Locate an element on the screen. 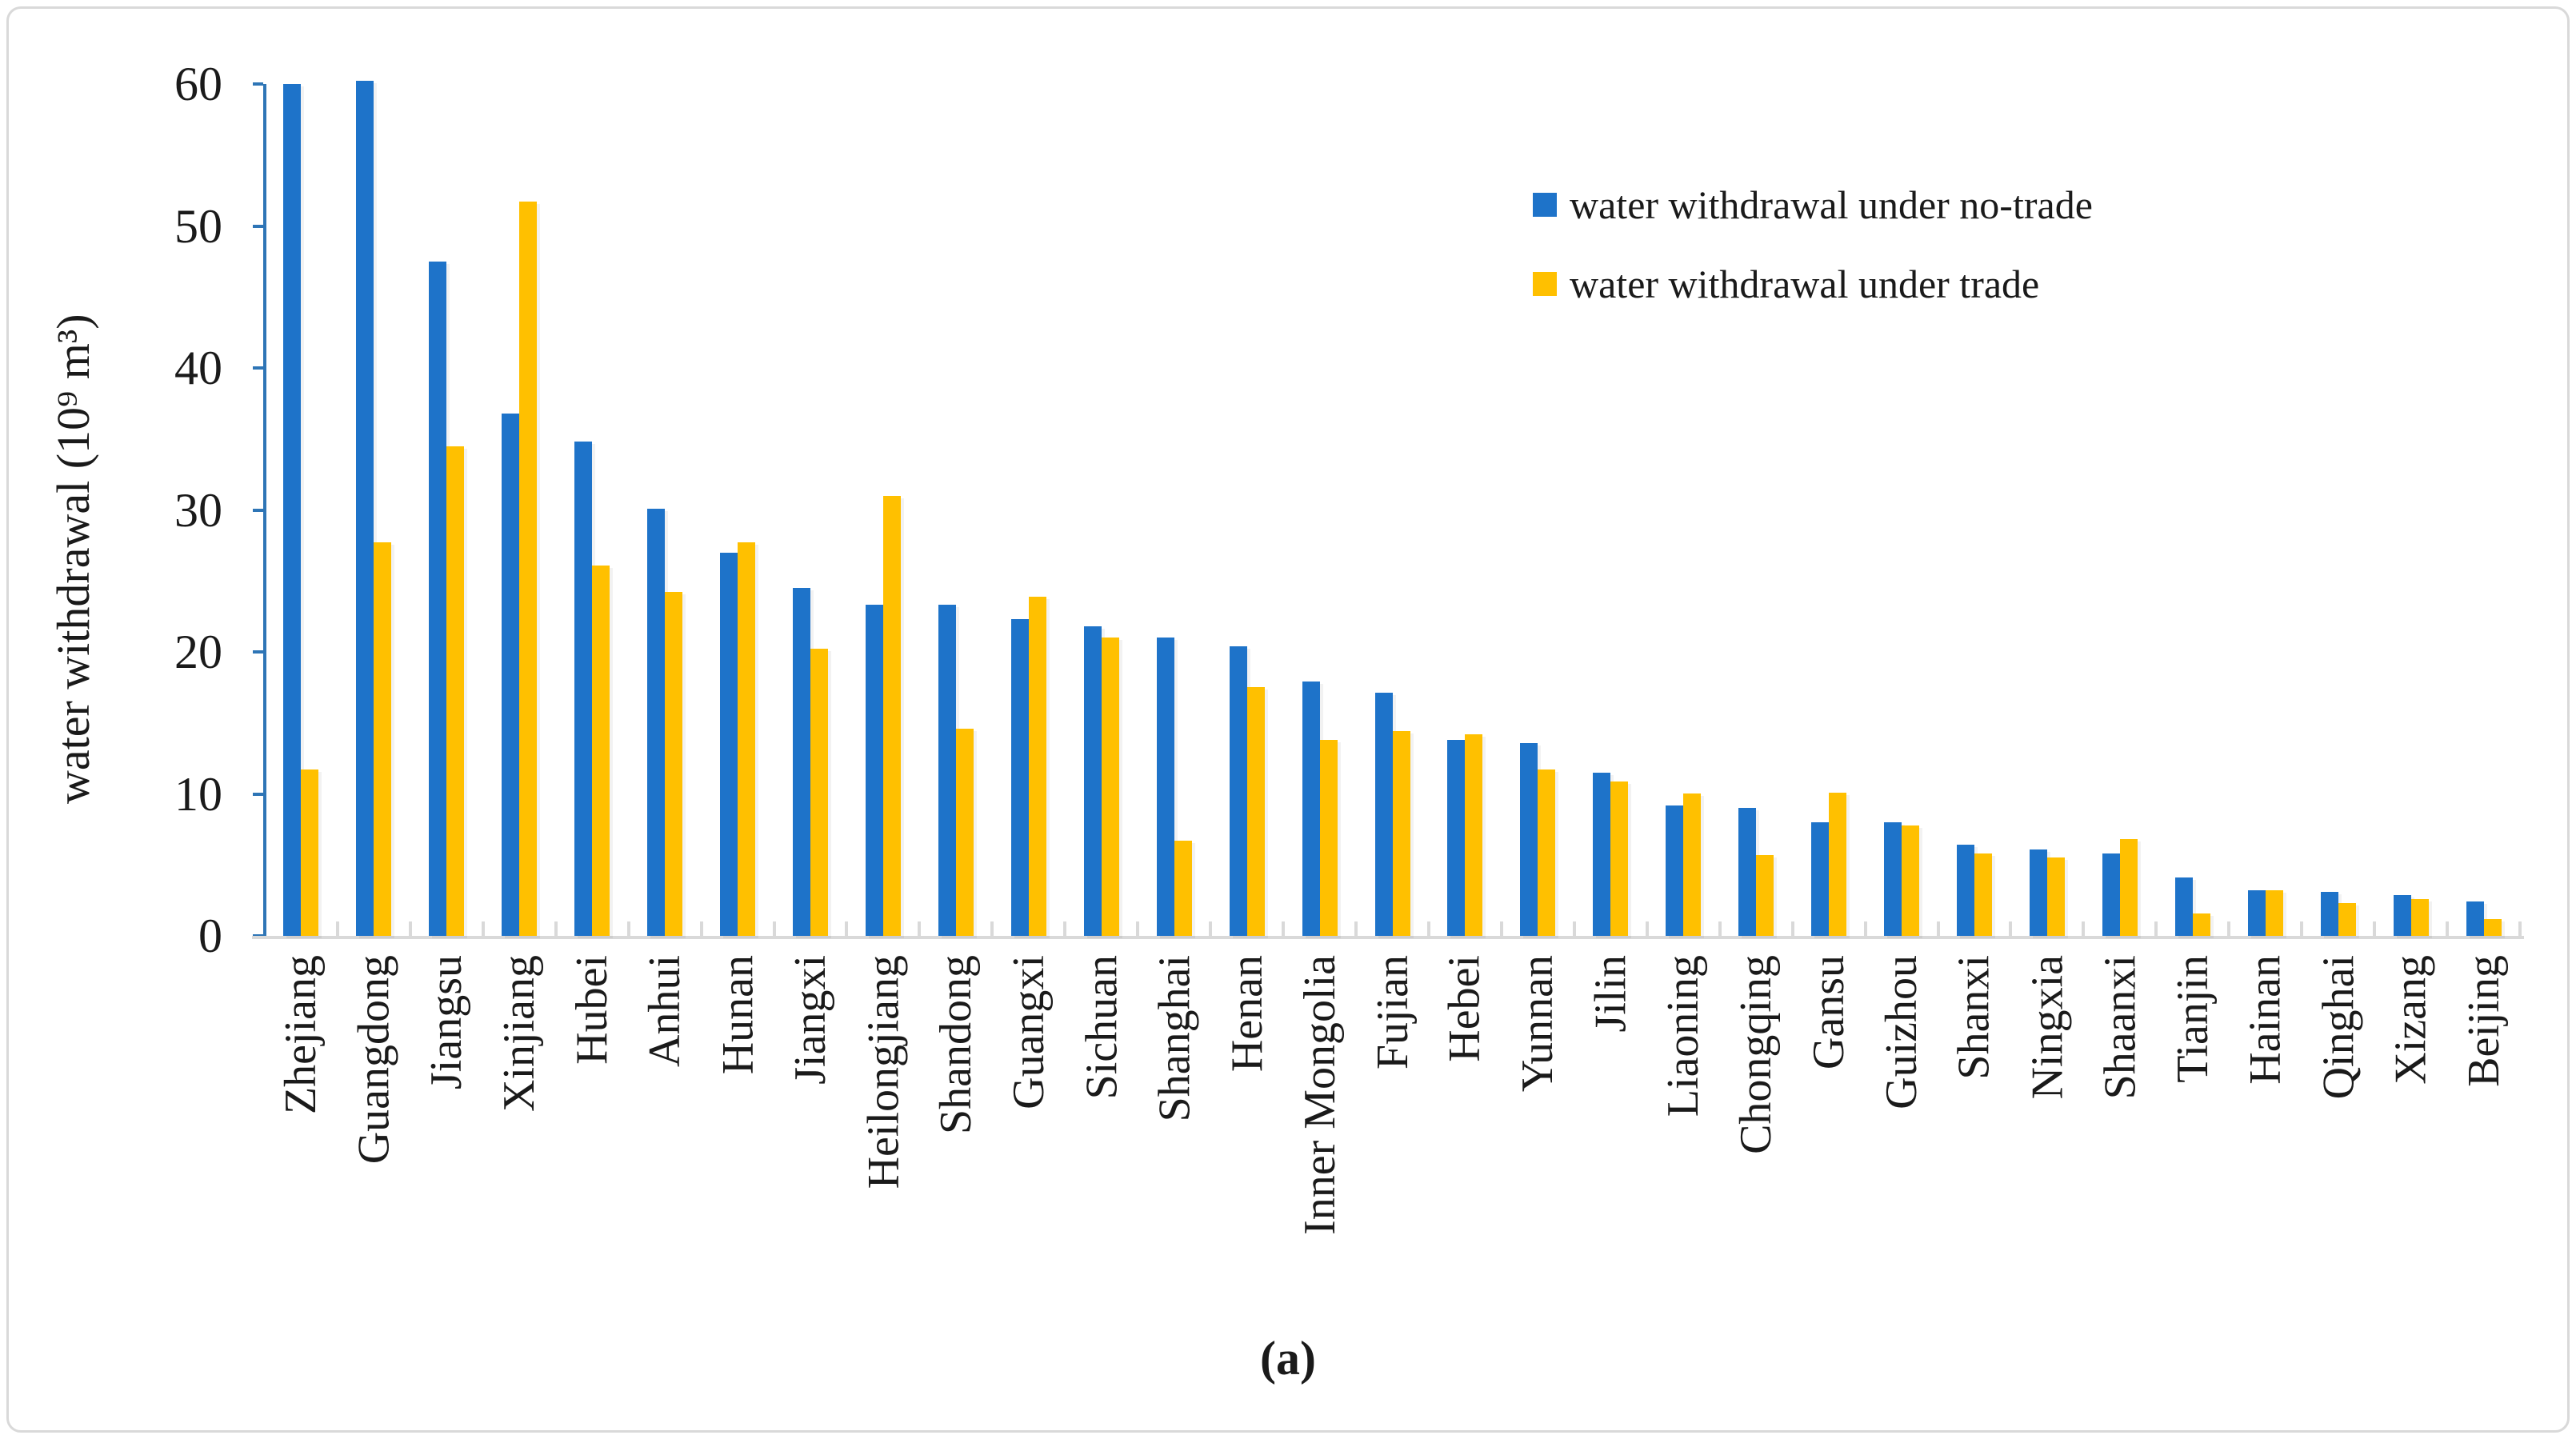 This screenshot has width=2576, height=1439. bar-trade-Guangdong is located at coordinates (382, 739).